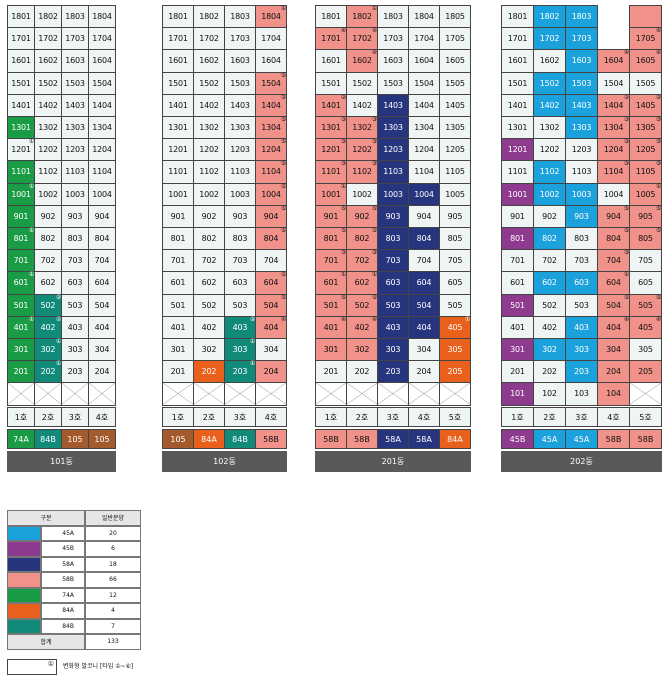  Describe the element at coordinates (240, 305) in the screenshot. I see `unit-cell: 503` at that location.